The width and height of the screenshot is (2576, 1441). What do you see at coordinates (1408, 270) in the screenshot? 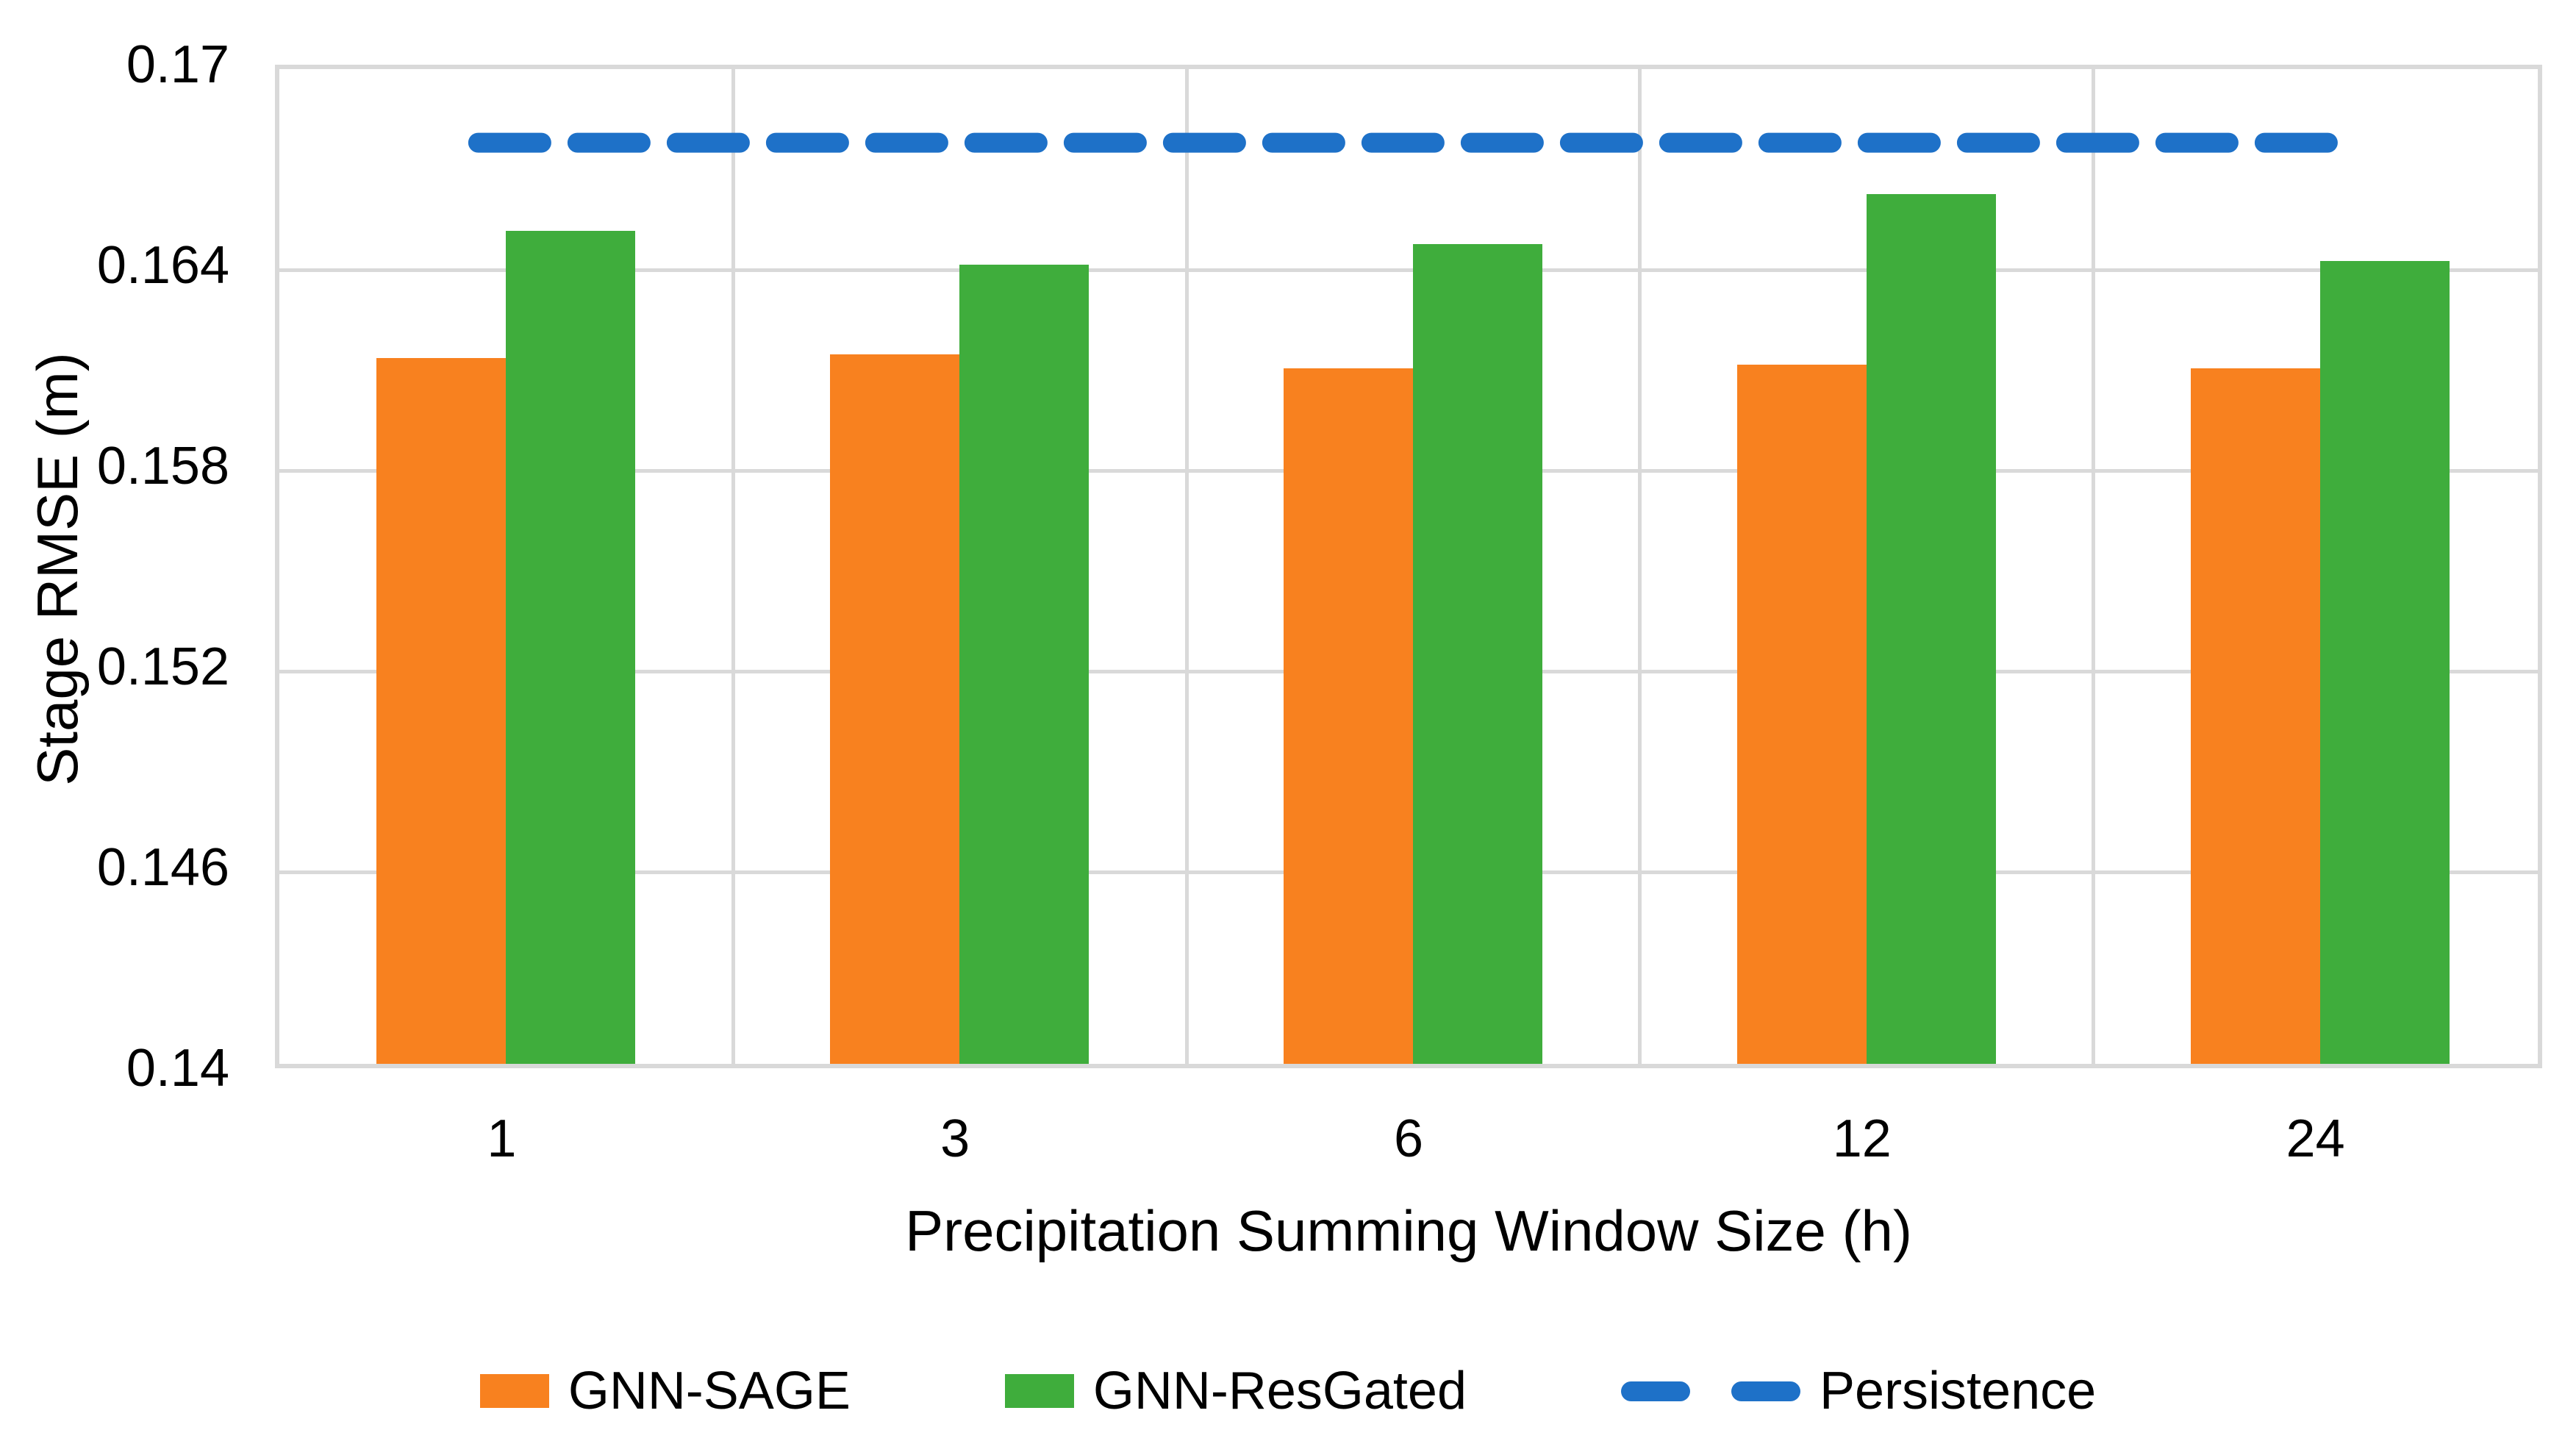
I see `horizontal-gridline` at bounding box center [1408, 270].